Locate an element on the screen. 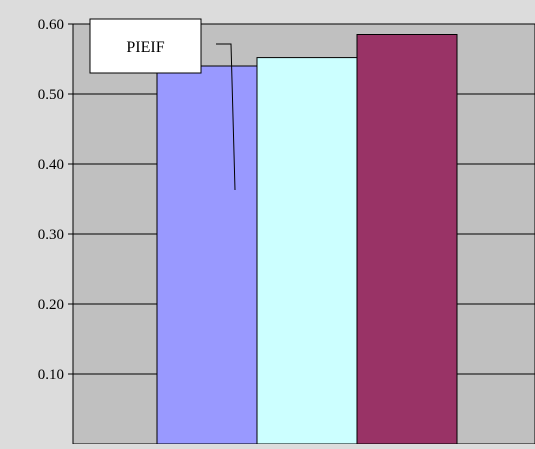 The height and width of the screenshot is (449, 535). y-tick-label: 0.20 is located at coordinates (51, 305).